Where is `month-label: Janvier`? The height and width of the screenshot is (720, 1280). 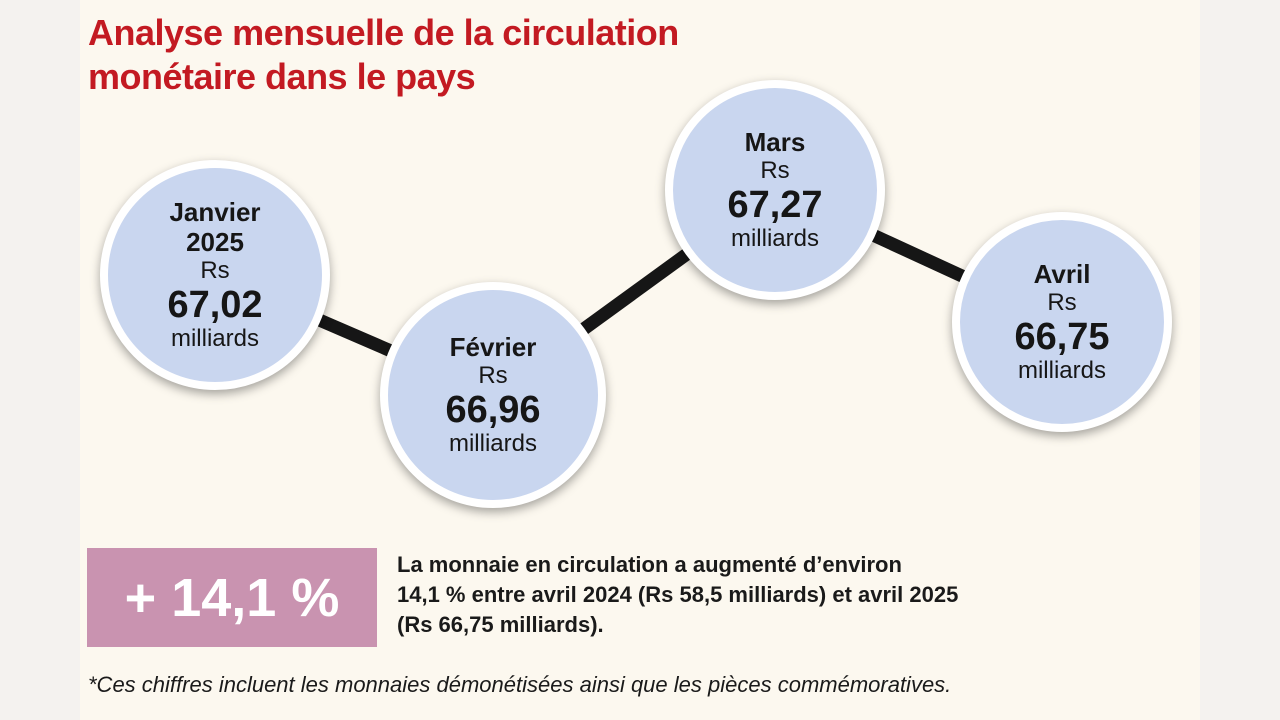 month-label: Janvier is located at coordinates (215, 212).